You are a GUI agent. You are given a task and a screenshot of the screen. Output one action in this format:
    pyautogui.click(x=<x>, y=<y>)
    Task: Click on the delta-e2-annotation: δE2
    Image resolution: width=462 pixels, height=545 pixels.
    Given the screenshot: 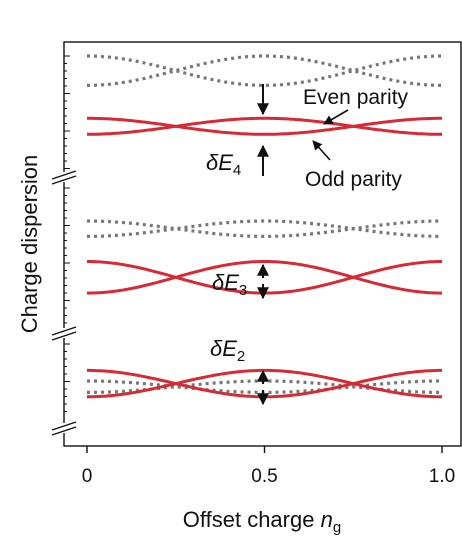 What is the action you would take?
    pyautogui.click(x=239, y=371)
    